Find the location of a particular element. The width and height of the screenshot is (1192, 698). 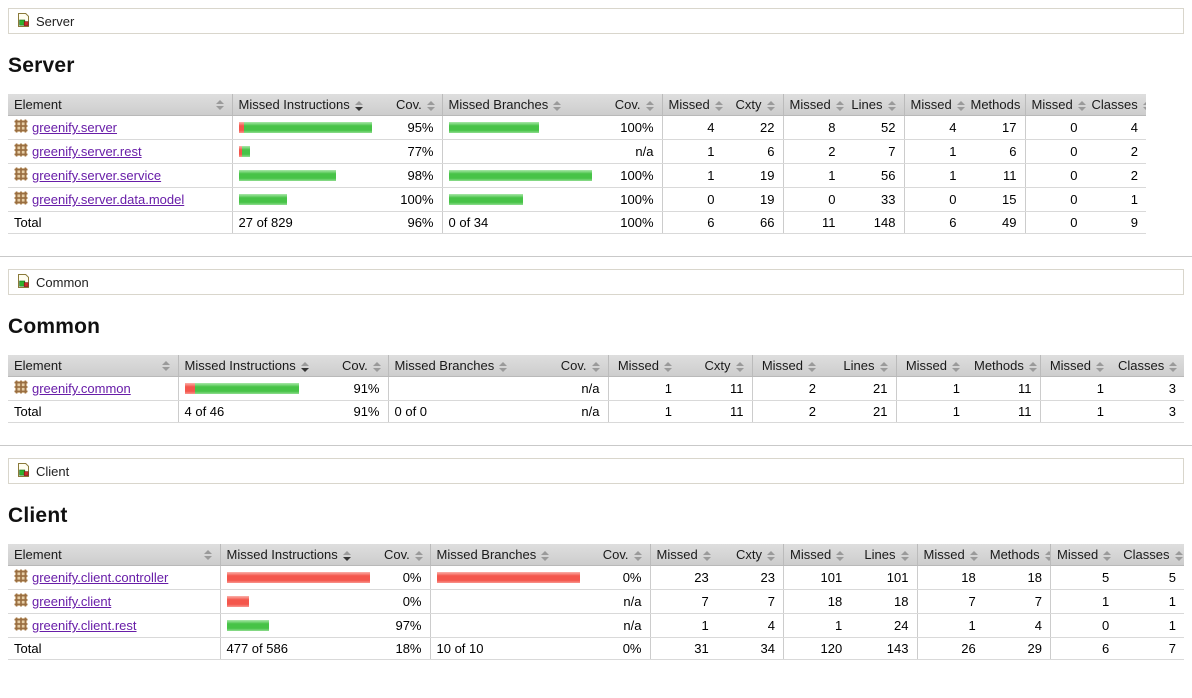

section-title-server: Server is located at coordinates (41, 65).